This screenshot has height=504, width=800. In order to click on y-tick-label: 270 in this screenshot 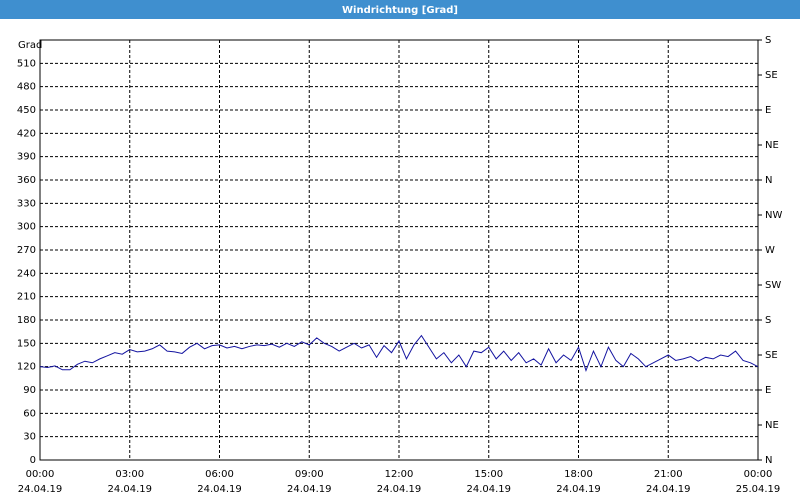, I will do `click(26, 250)`.